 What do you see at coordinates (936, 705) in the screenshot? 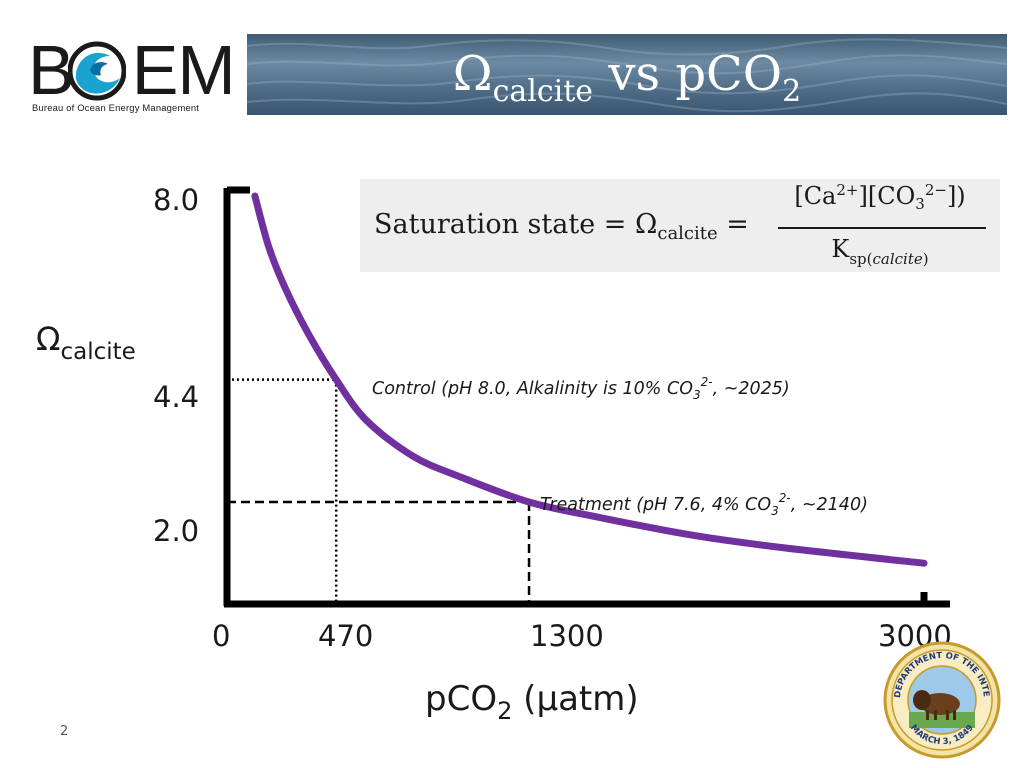
I see `bison-icon` at bounding box center [936, 705].